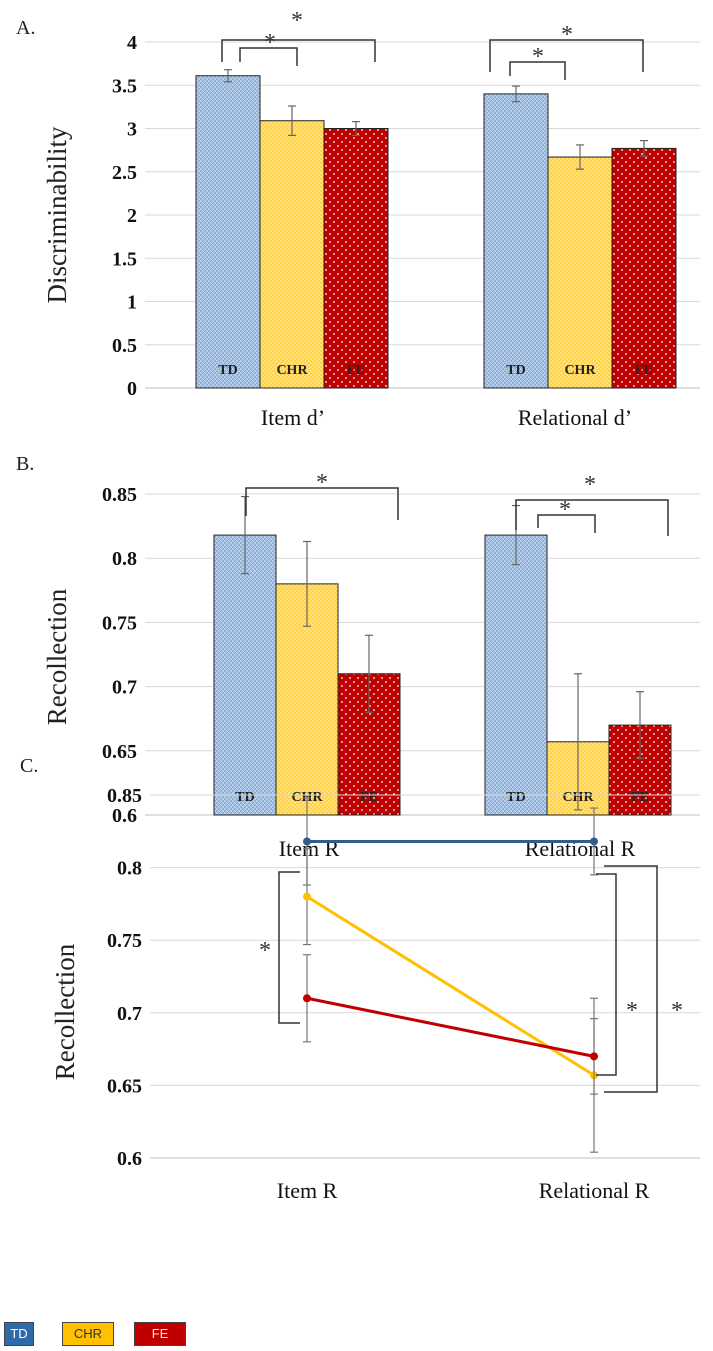  I want to click on data-point-chr, so click(307, 896).